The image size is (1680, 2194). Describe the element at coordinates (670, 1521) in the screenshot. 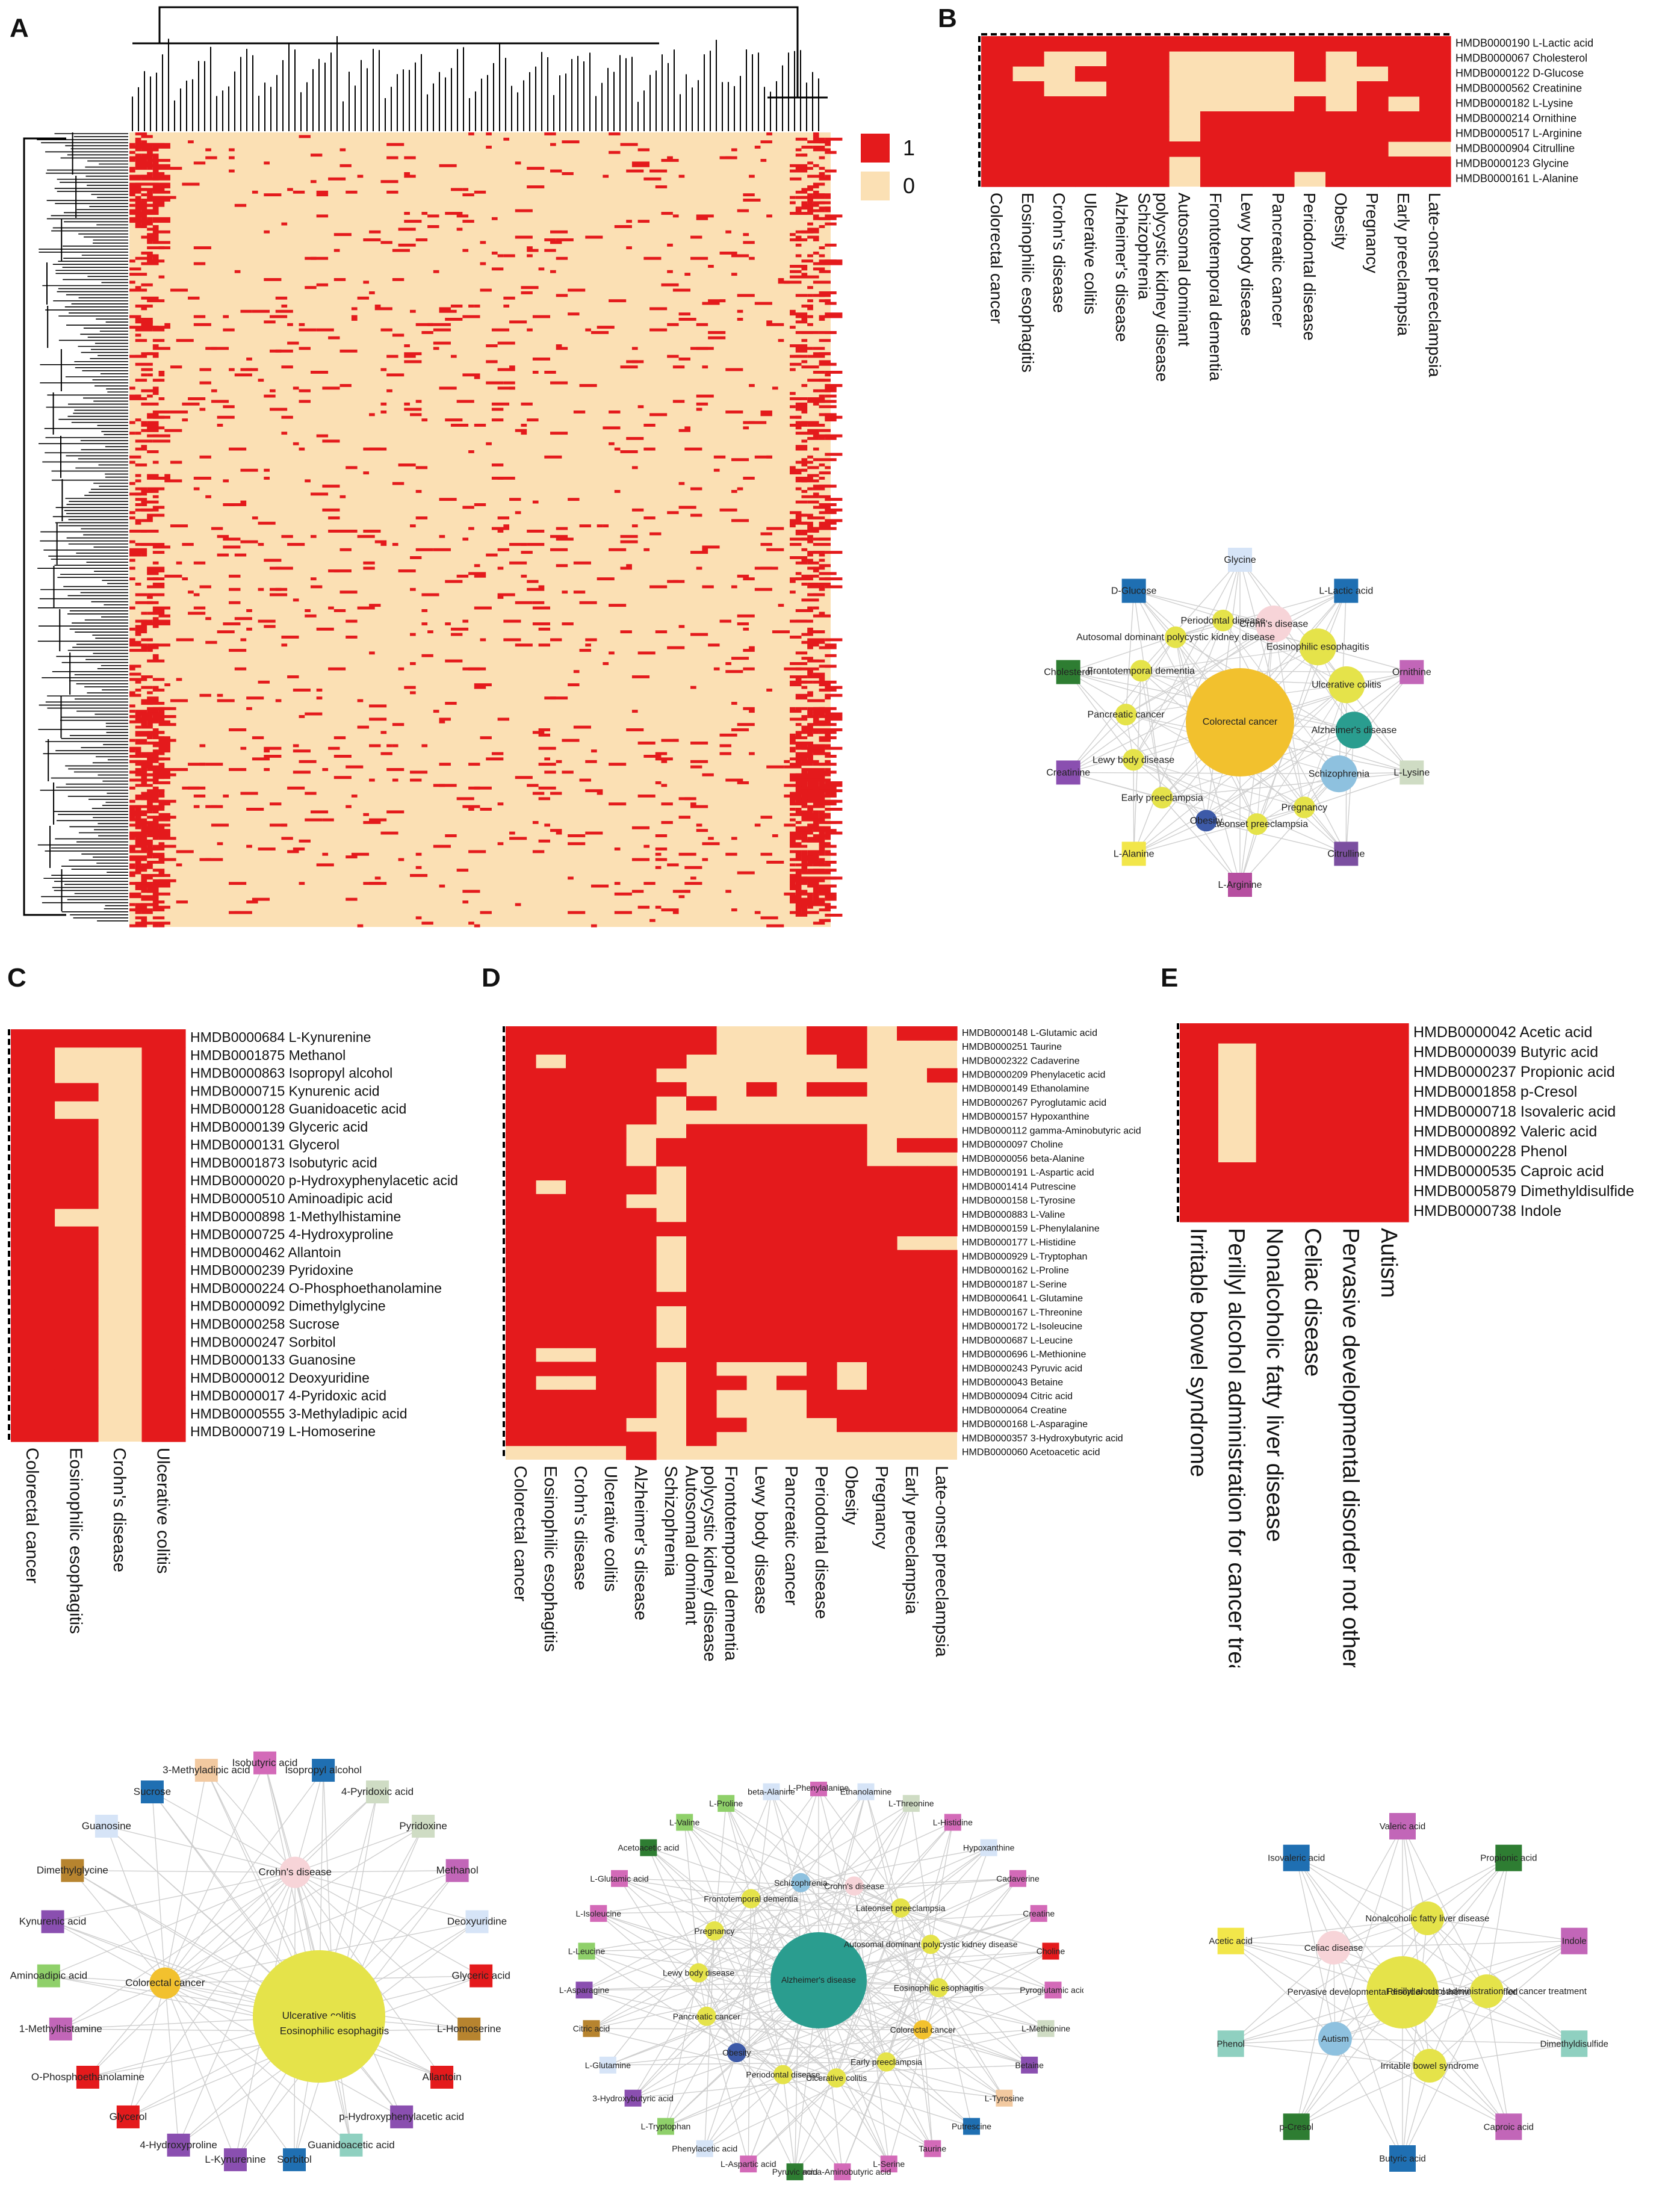

I see `column-label: Schizophrenia` at that location.